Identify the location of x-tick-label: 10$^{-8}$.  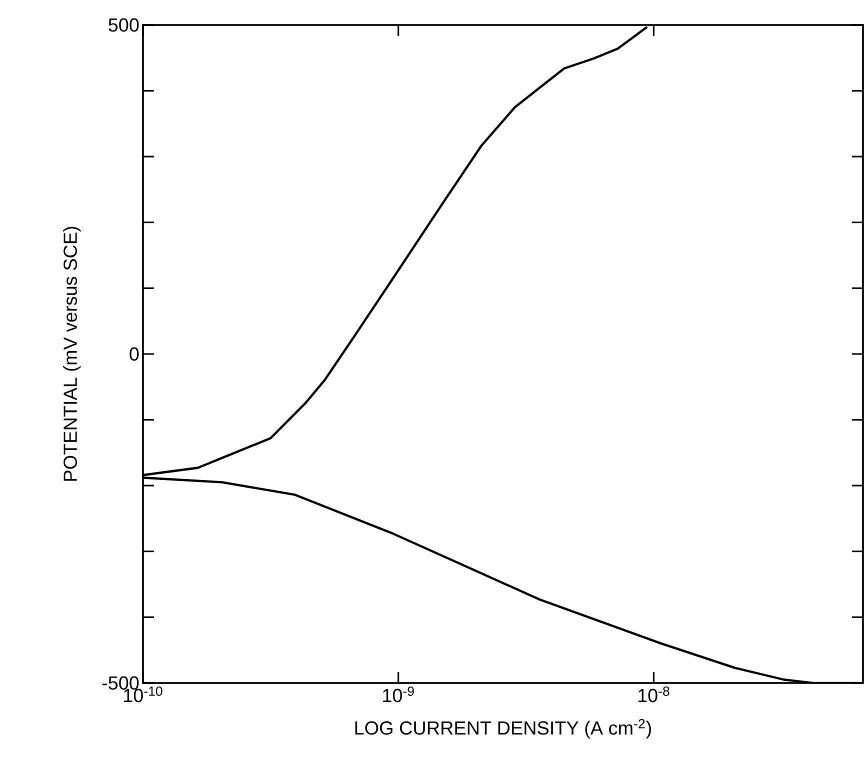
(654, 694).